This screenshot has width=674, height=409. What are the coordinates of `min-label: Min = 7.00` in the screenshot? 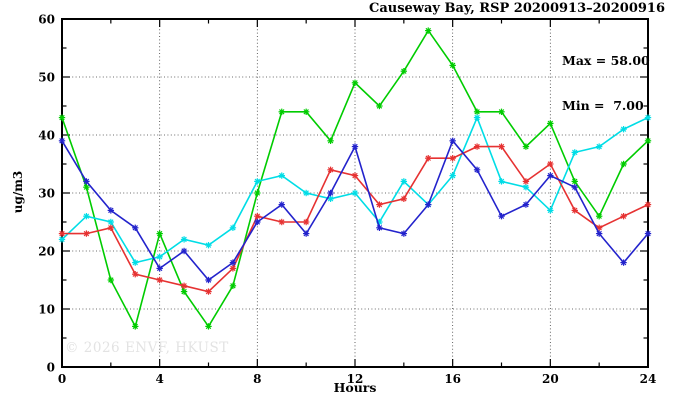 It's located at (603, 105).